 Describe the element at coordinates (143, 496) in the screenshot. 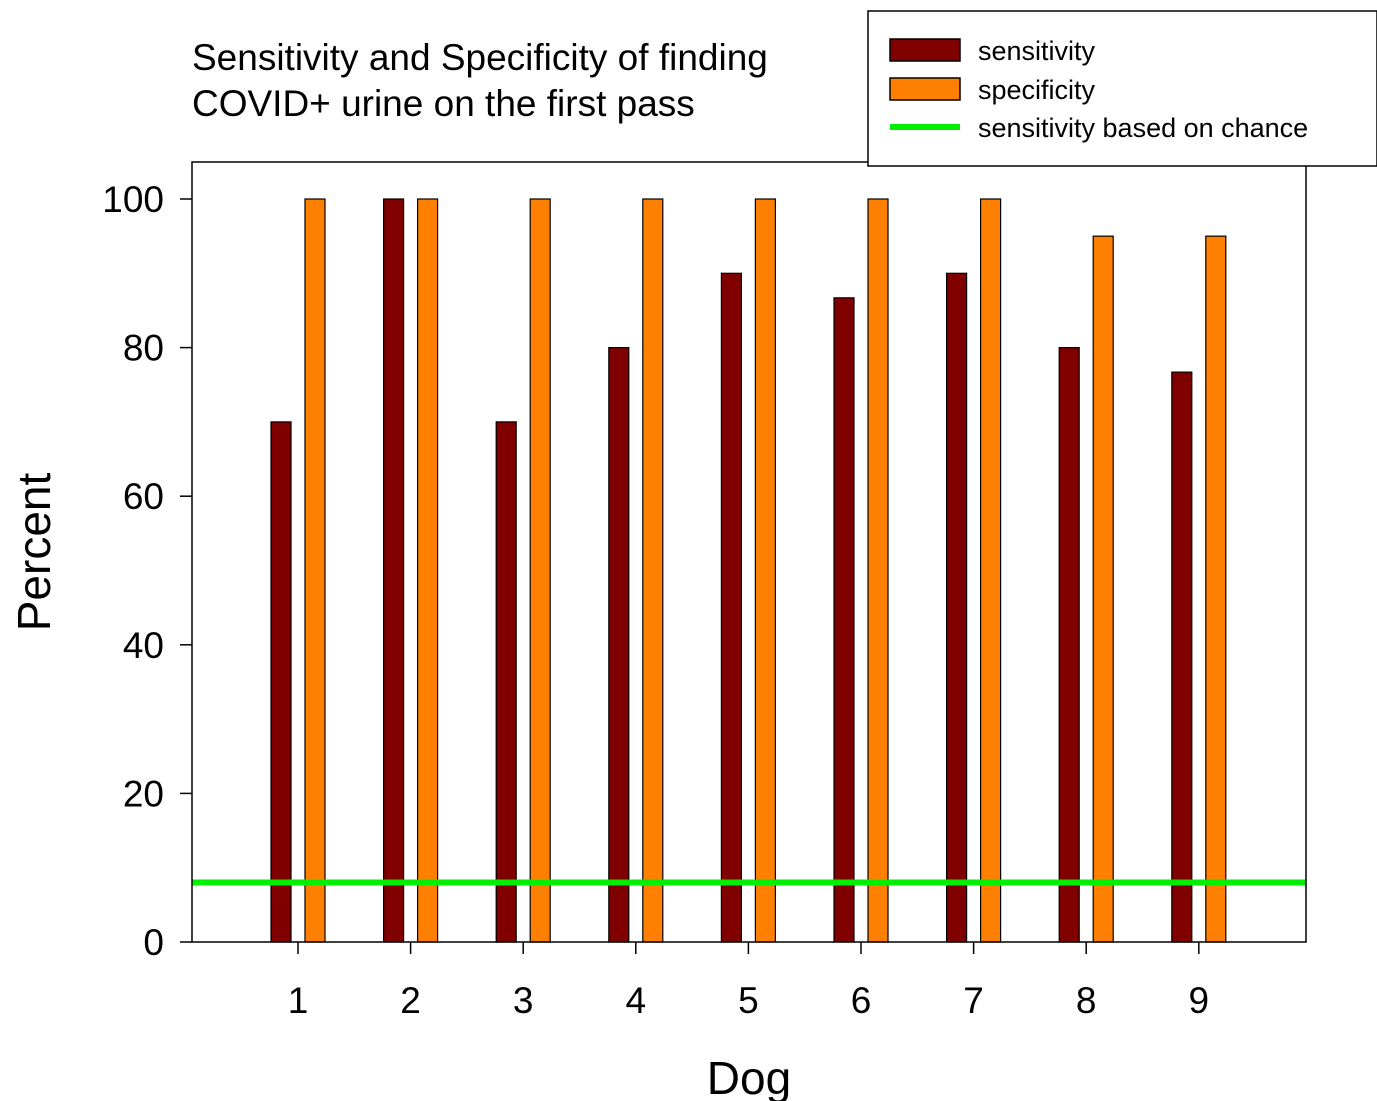

I see `y-tick-label-60: 60` at that location.